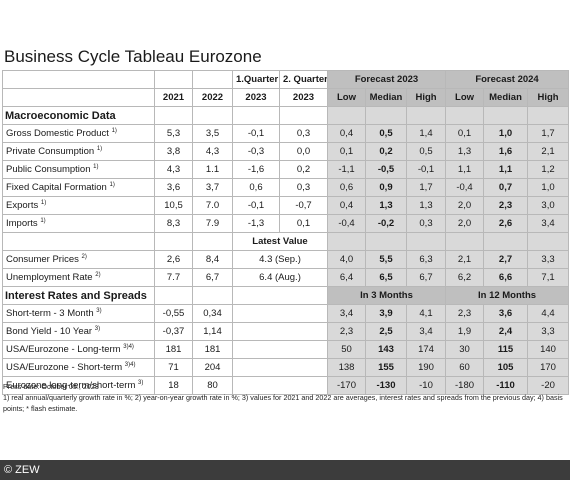 The width and height of the screenshot is (570, 480). I want to click on table-cell: 2,5, so click(386, 331).